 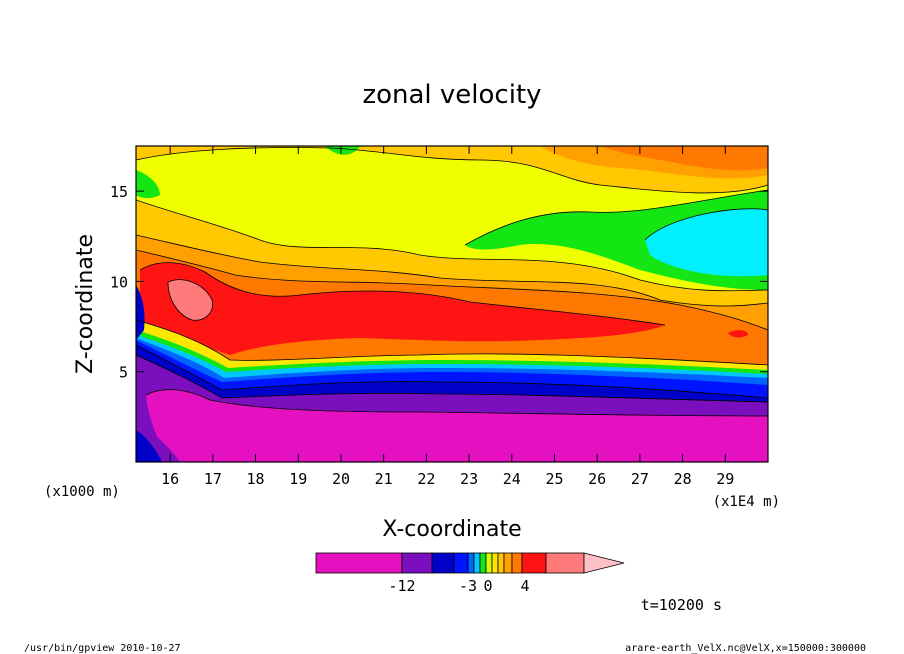 I want to click on x-axis-unit: (x1E4 m), so click(x=746, y=502).